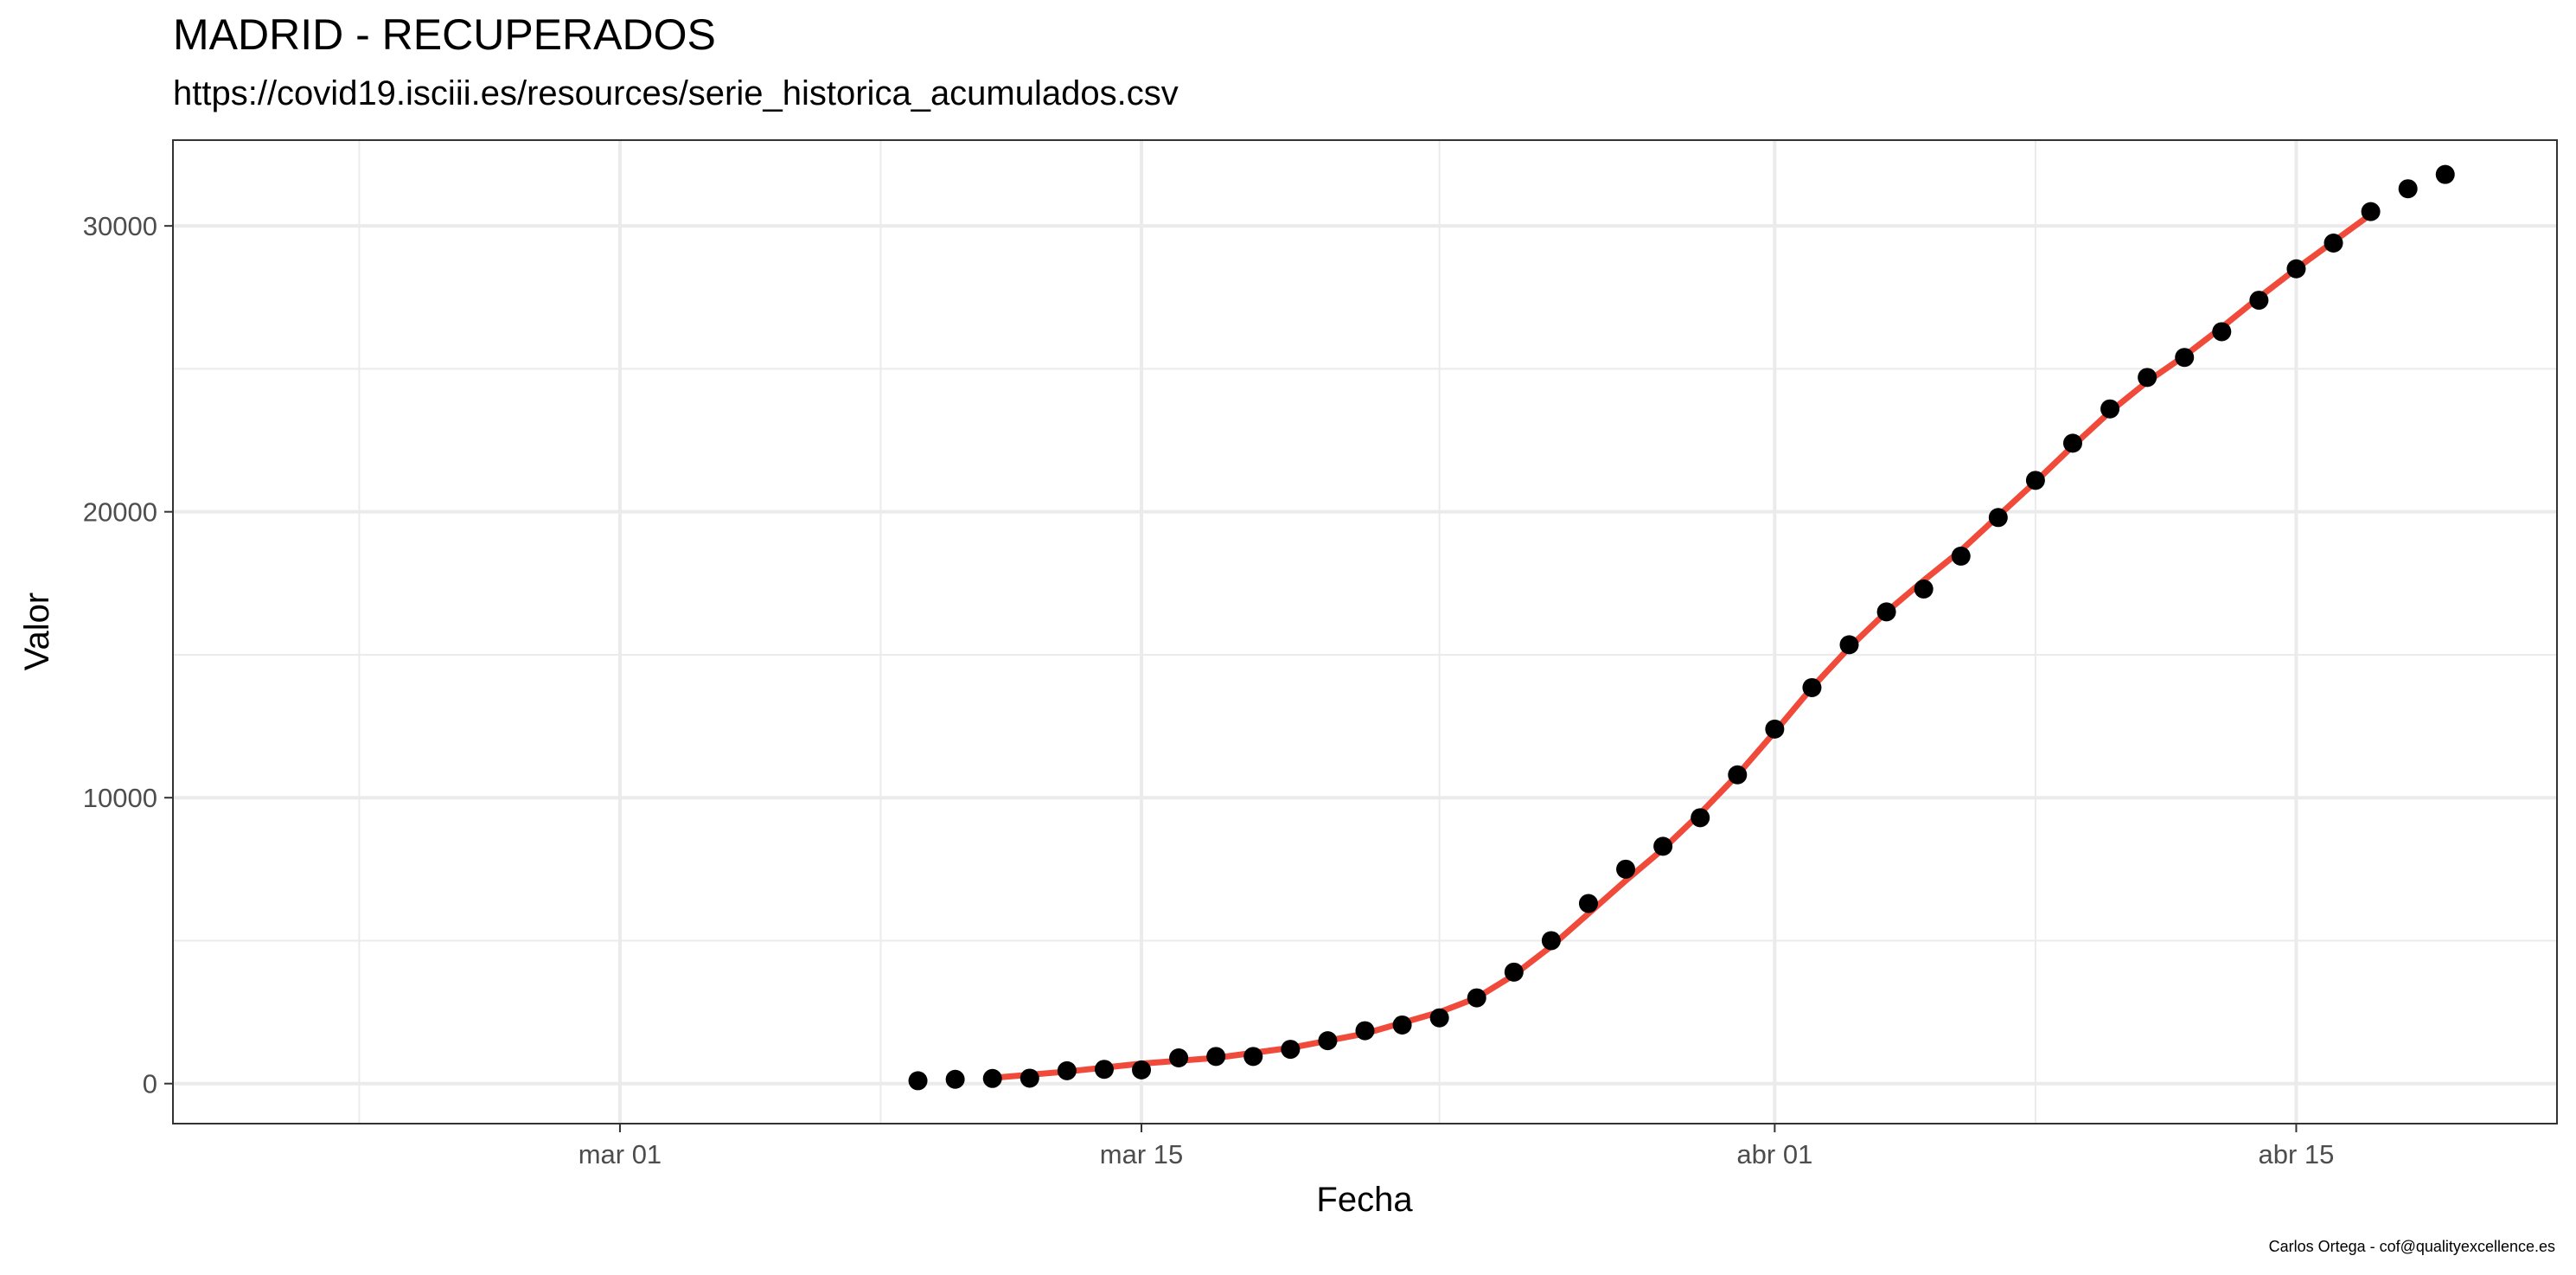 The height and width of the screenshot is (1275, 2576). I want to click on y-tick-label: 30000, so click(120, 226).